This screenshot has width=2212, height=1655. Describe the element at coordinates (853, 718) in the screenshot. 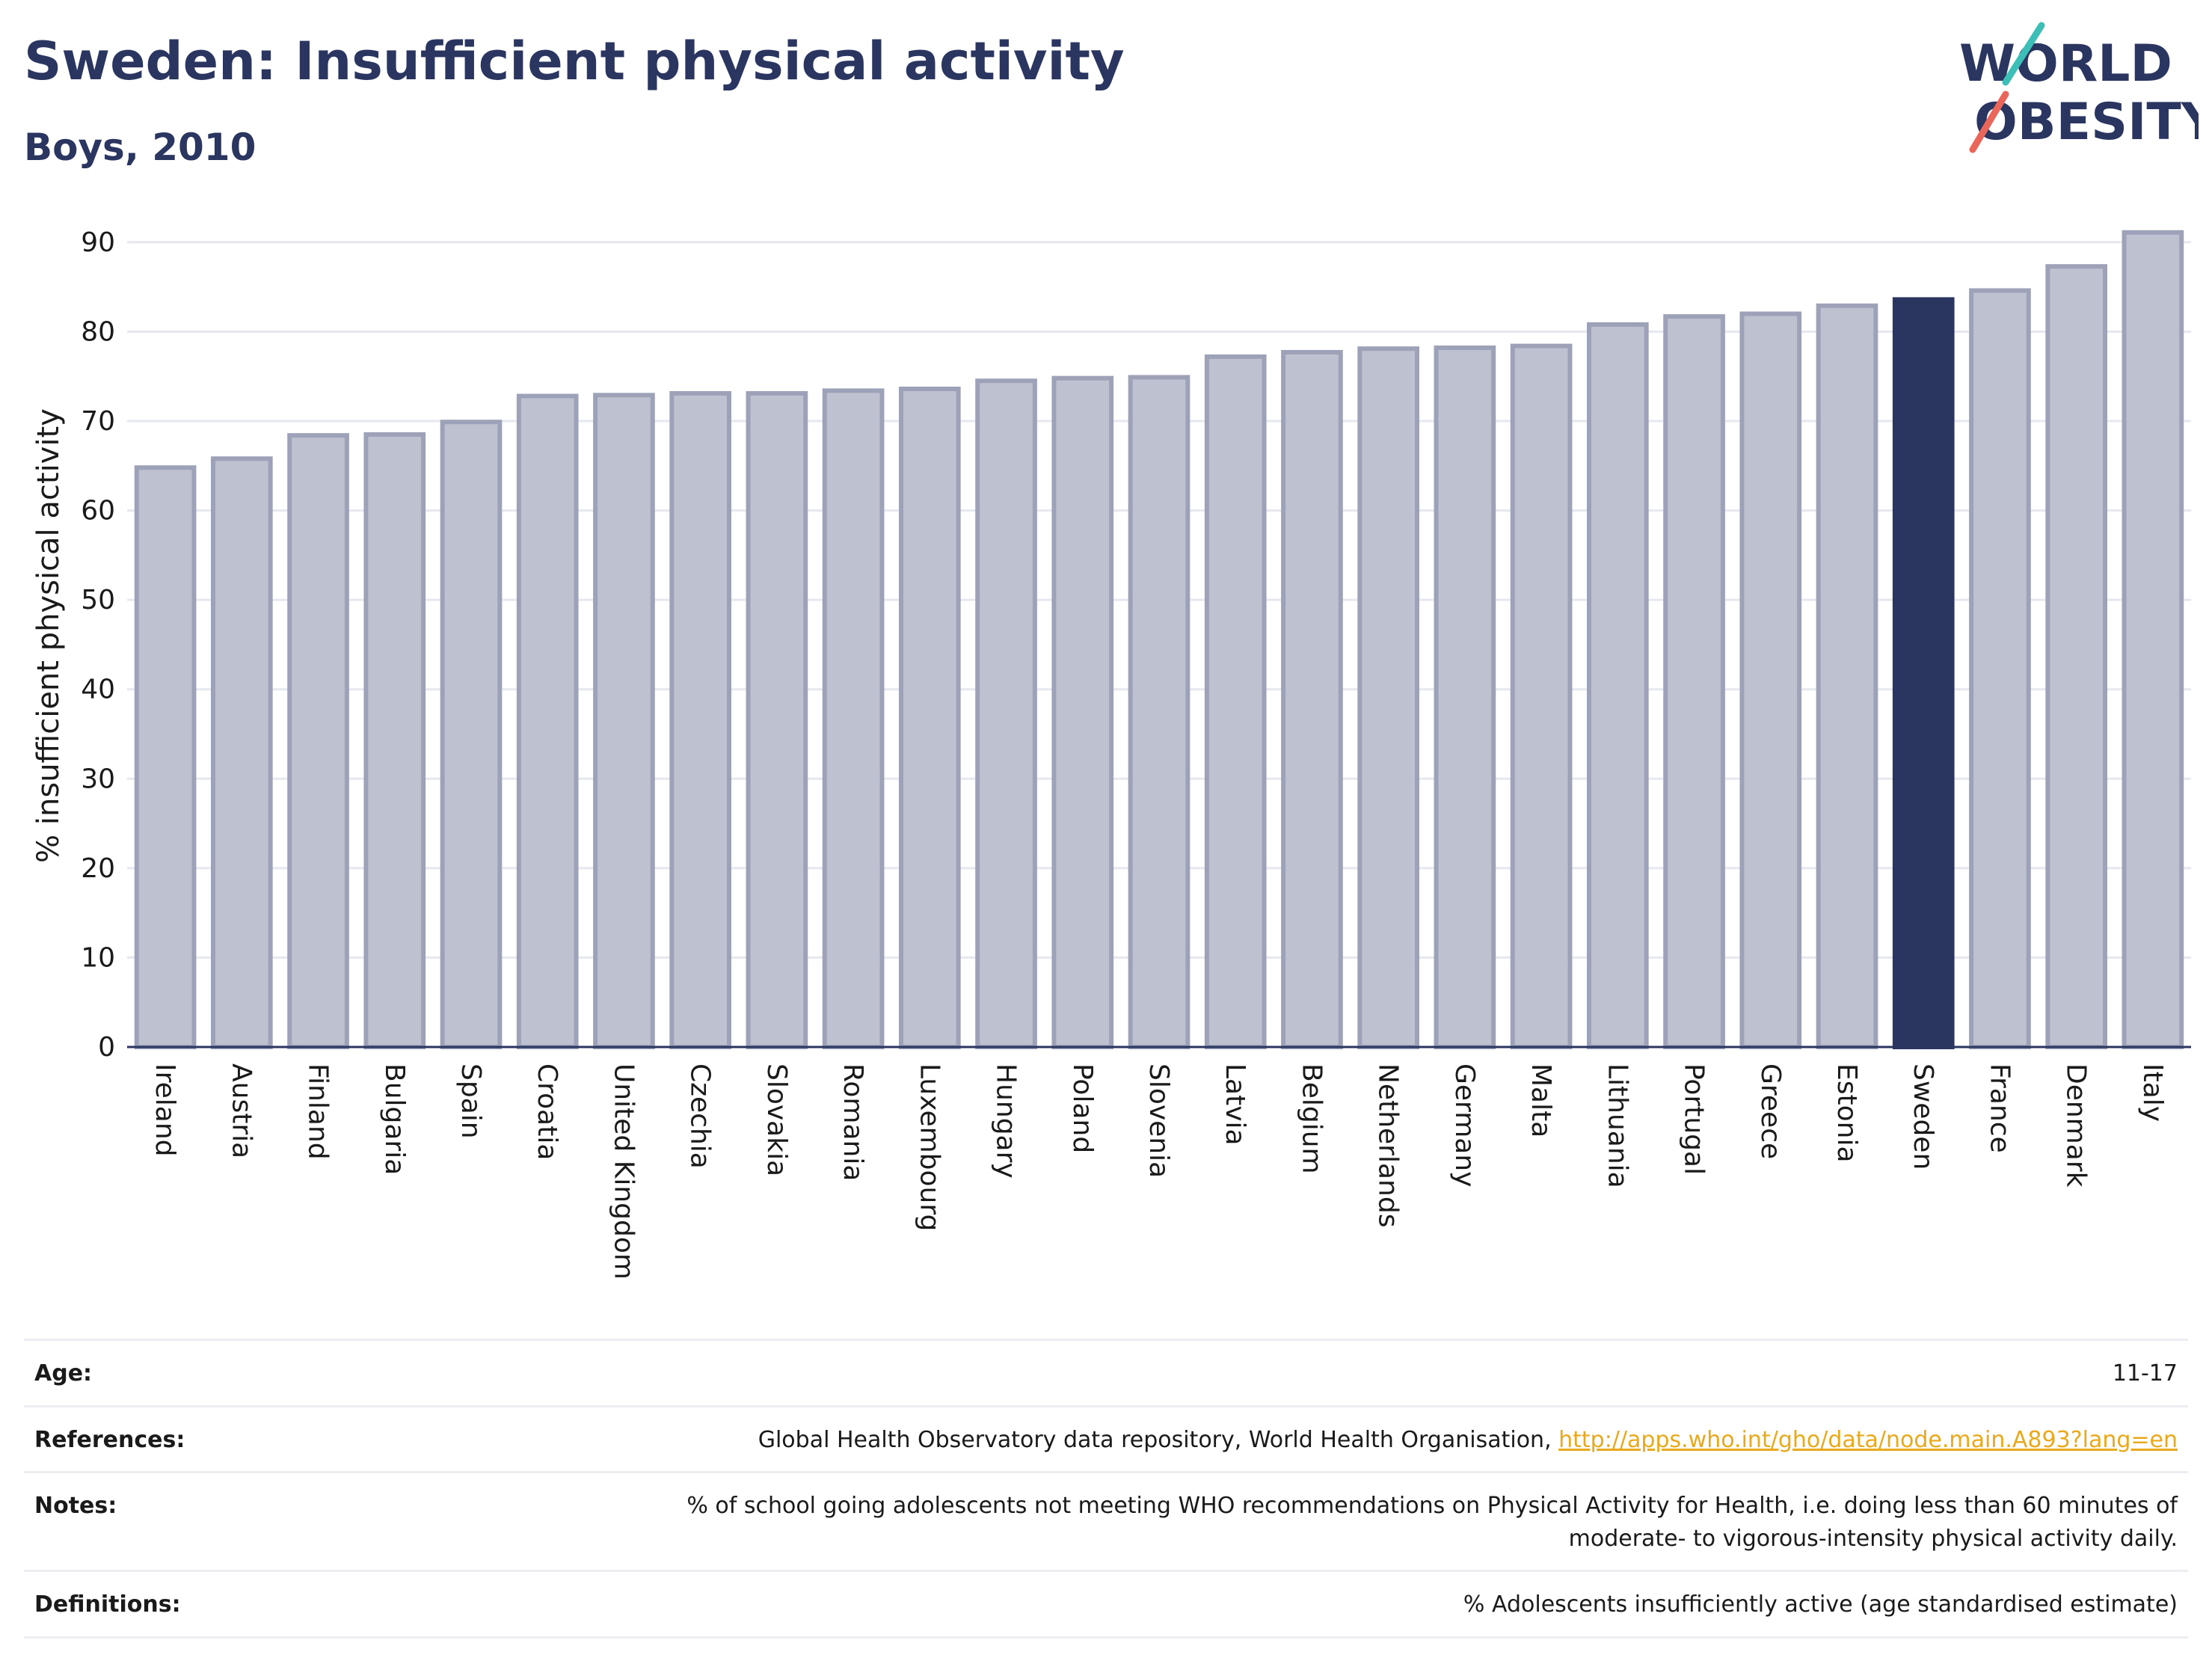

I see `bar-romania` at that location.